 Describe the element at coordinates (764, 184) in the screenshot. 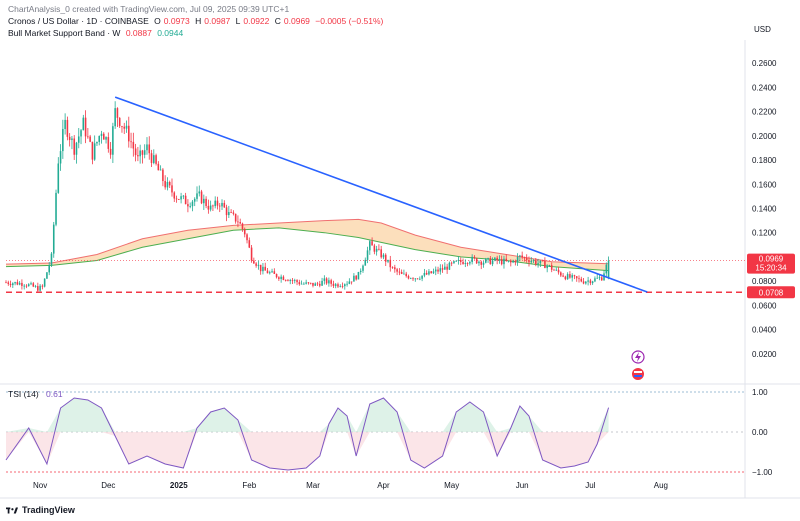

I see `y-tick-label: 0.1600` at that location.